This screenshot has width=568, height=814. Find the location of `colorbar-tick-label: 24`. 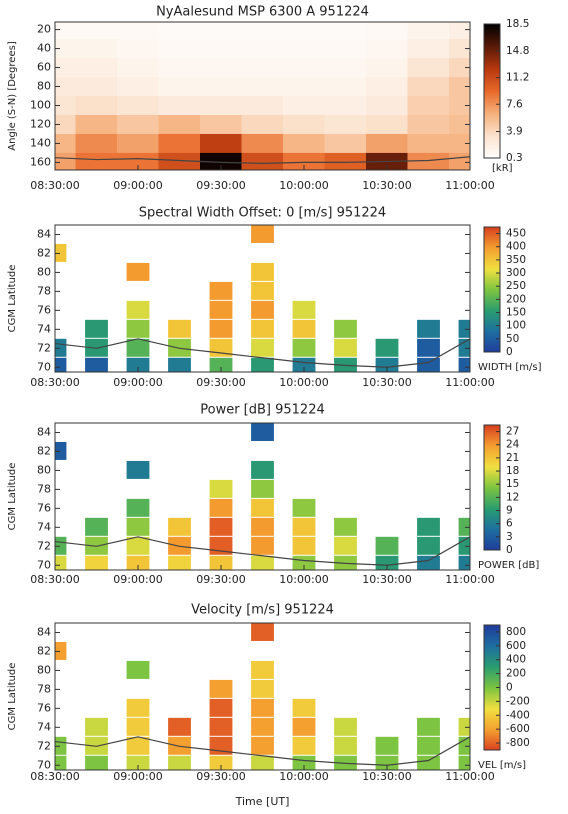

colorbar-tick-label: 24 is located at coordinates (513, 445).